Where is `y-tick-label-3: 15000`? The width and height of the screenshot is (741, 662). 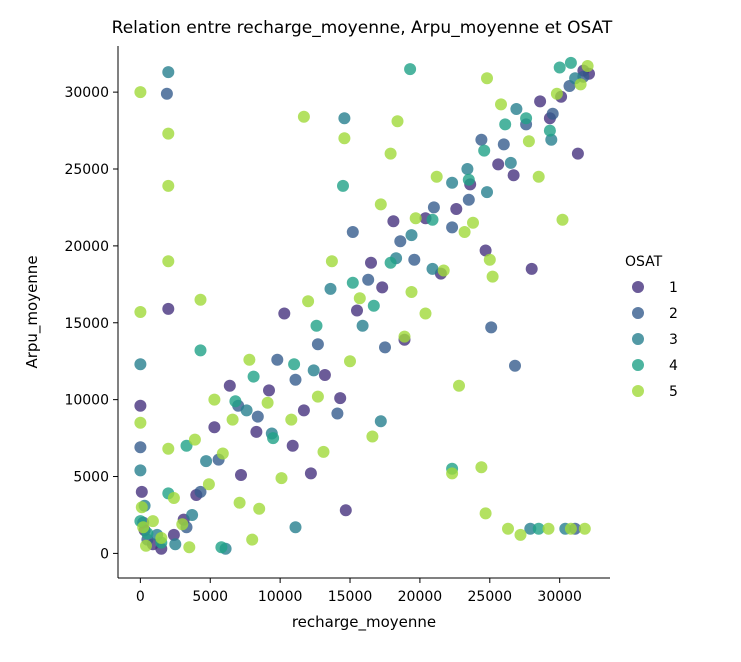
y-tick-label-3: 15000 is located at coordinates (86, 324).